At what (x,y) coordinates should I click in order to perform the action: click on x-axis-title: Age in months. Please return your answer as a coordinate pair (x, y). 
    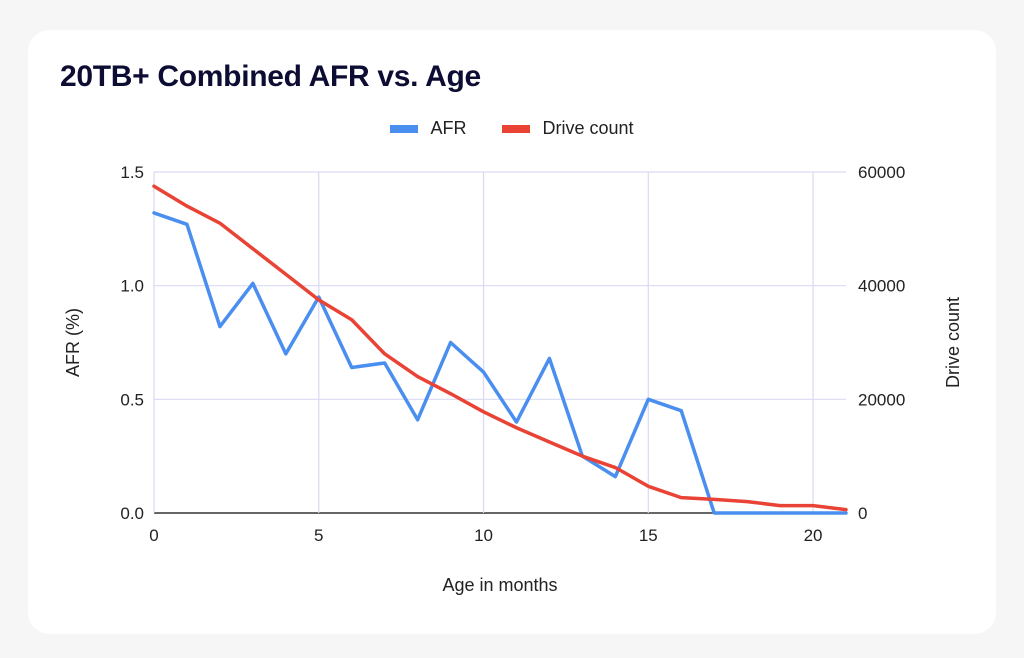
    Looking at the image, I should click on (499, 585).